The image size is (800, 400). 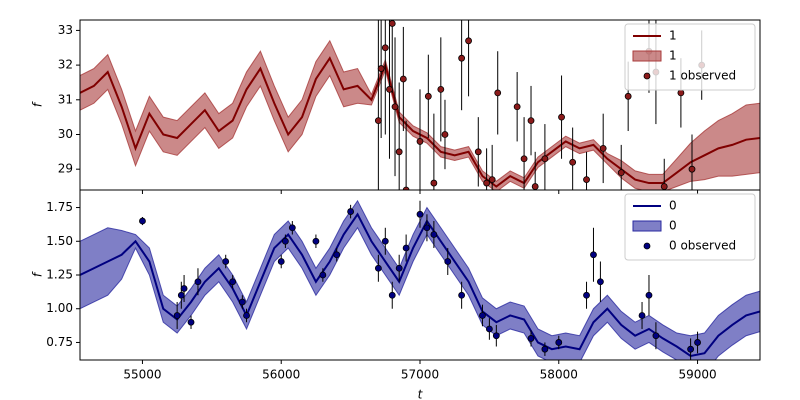 I want to click on x-tick-label: 58000, so click(x=559, y=375).